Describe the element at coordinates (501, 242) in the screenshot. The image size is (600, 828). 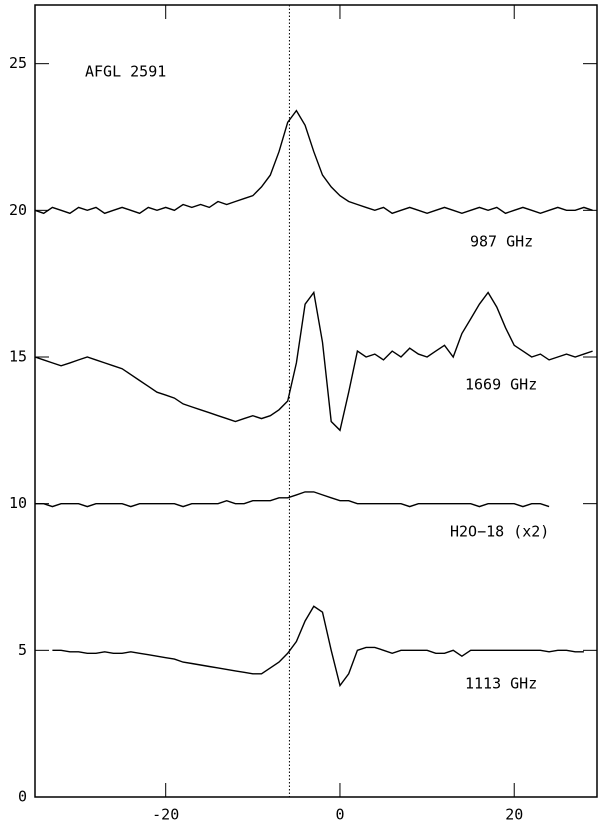
I see `annotation: 987 GHz` at that location.